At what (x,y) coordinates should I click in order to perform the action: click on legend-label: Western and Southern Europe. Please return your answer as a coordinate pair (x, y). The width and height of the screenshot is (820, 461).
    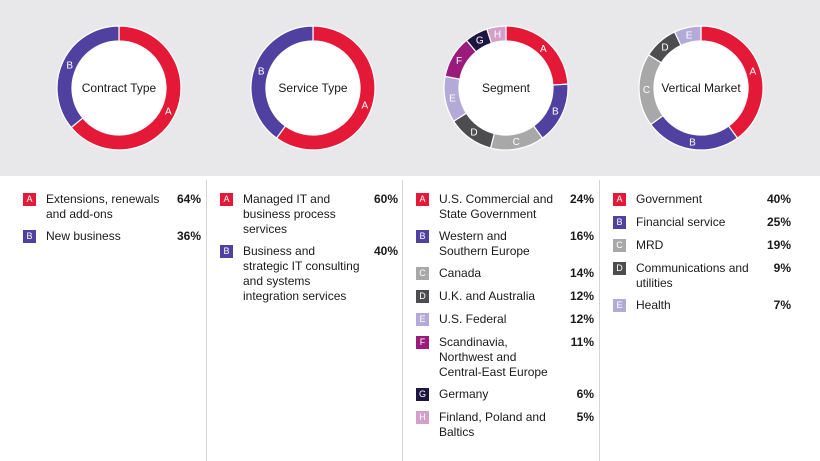
    Looking at the image, I should click on (484, 243).